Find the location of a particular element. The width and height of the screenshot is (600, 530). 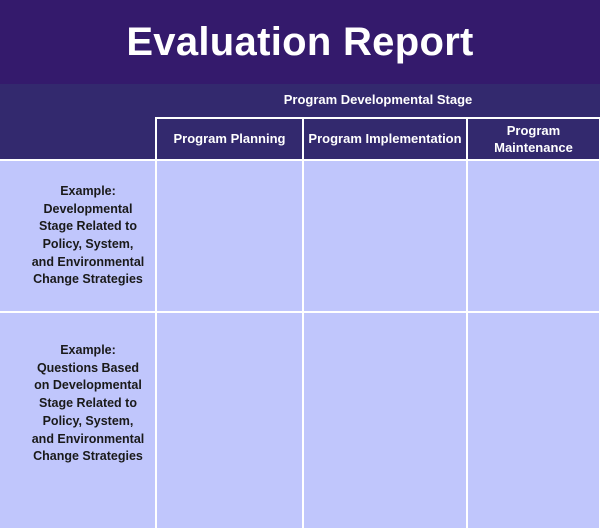

column-header-planning: Program Planning is located at coordinates (229, 138).